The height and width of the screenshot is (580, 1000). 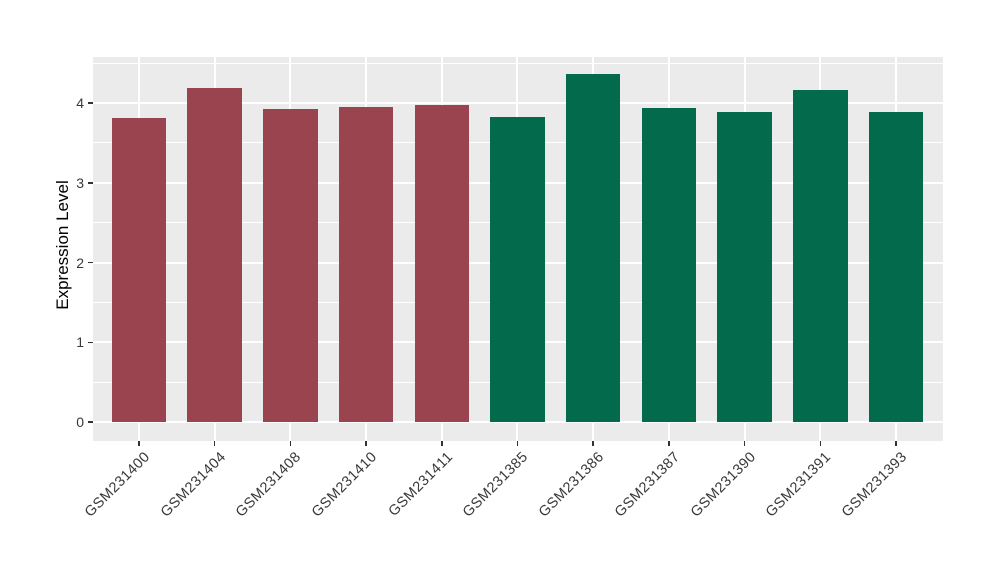 What do you see at coordinates (80, 422) in the screenshot?
I see `y-tick-label-0: 0` at bounding box center [80, 422].